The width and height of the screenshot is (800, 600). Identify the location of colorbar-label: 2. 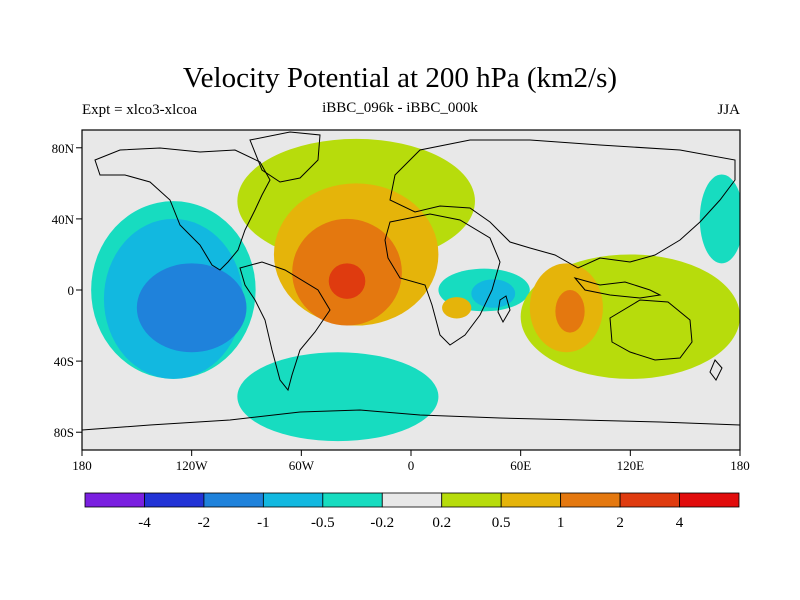
(620, 523).